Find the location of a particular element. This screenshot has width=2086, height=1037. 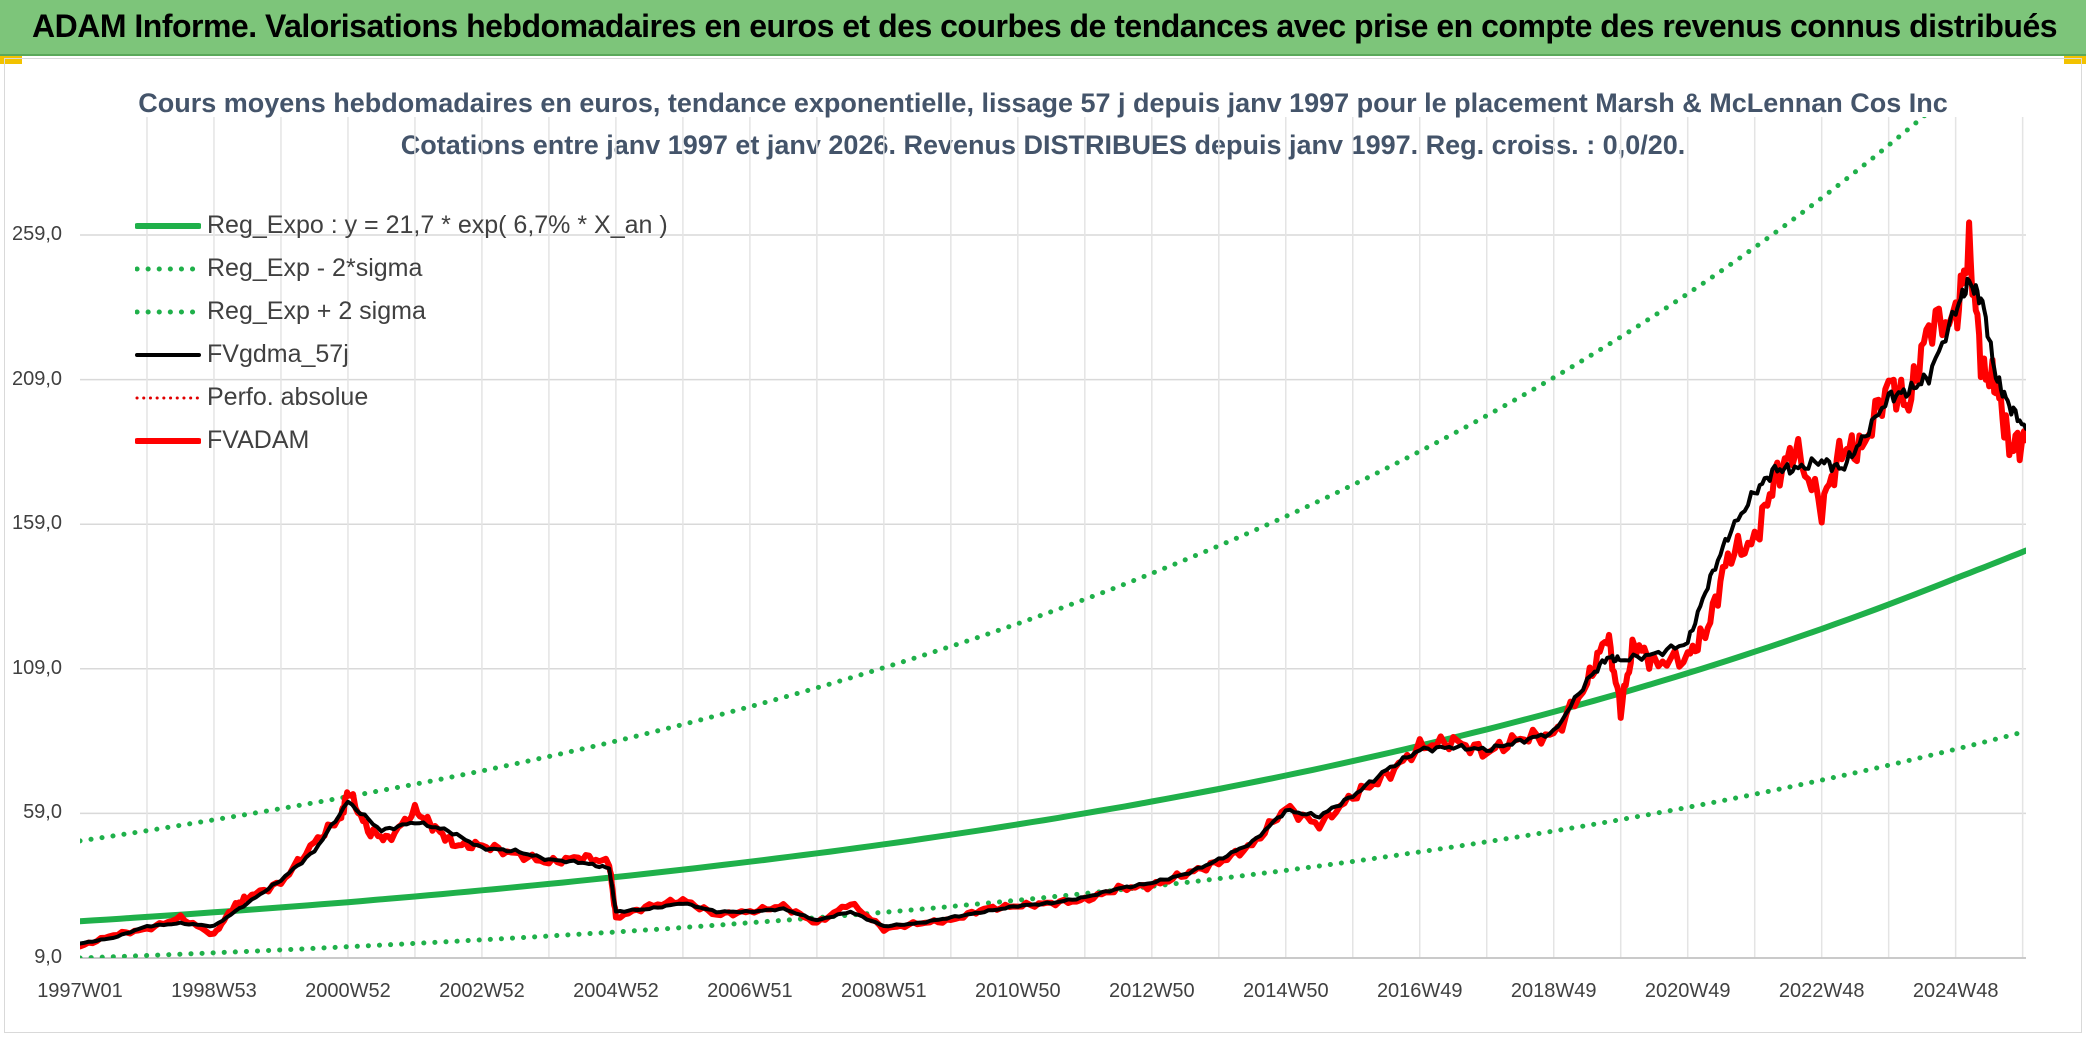

y-tick-label: 159,0 is located at coordinates (37, 523).